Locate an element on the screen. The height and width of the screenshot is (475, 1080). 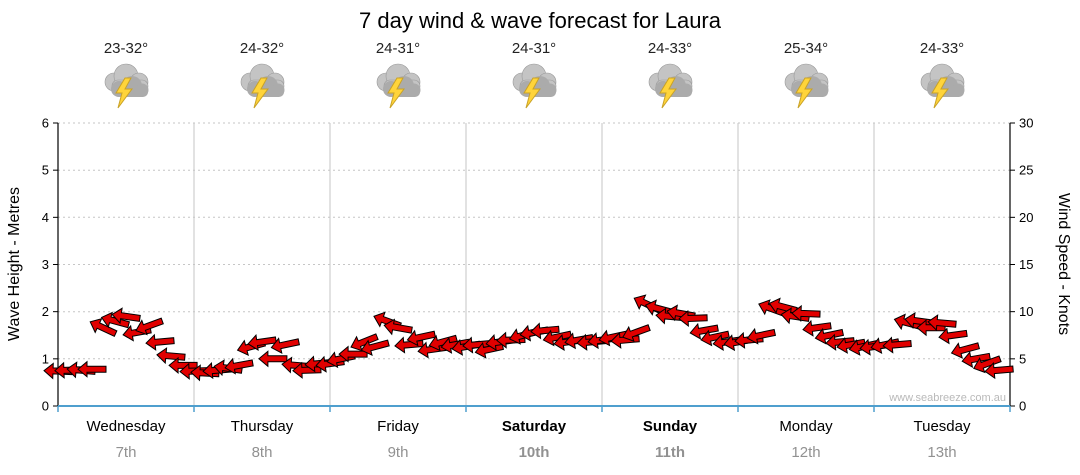
right-tick-label: 25 is located at coordinates (1026, 170).